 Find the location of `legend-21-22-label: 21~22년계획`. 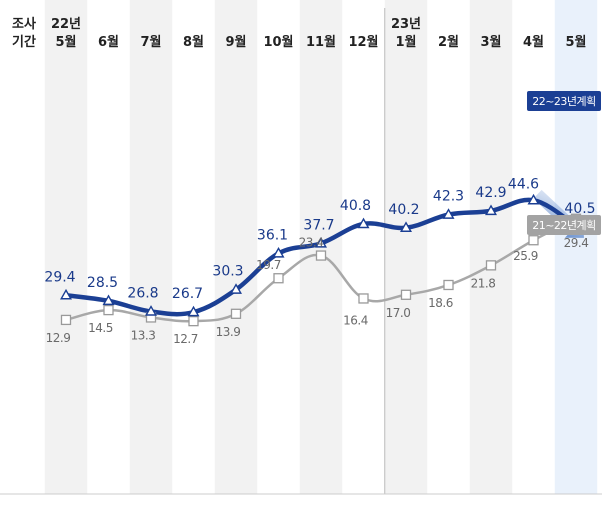

legend-21-22-label: 21~22년계획 is located at coordinates (564, 225).